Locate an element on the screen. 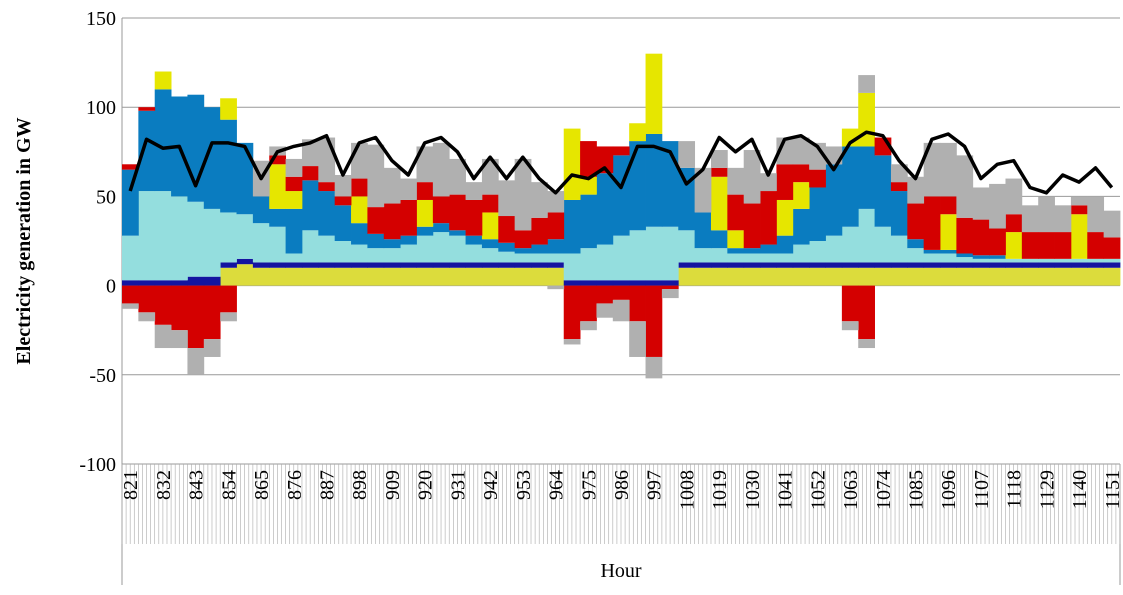 This screenshot has width=1123, height=595. x-tick-label: 909 is located at coordinates (393, 485).